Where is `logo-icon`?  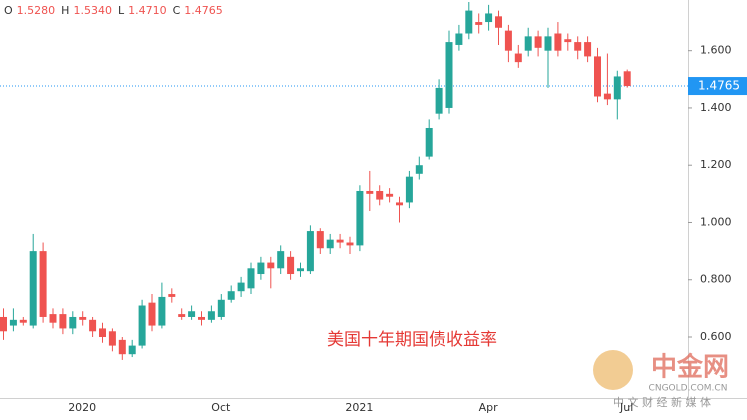
logo-icon is located at coordinates (613, 370).